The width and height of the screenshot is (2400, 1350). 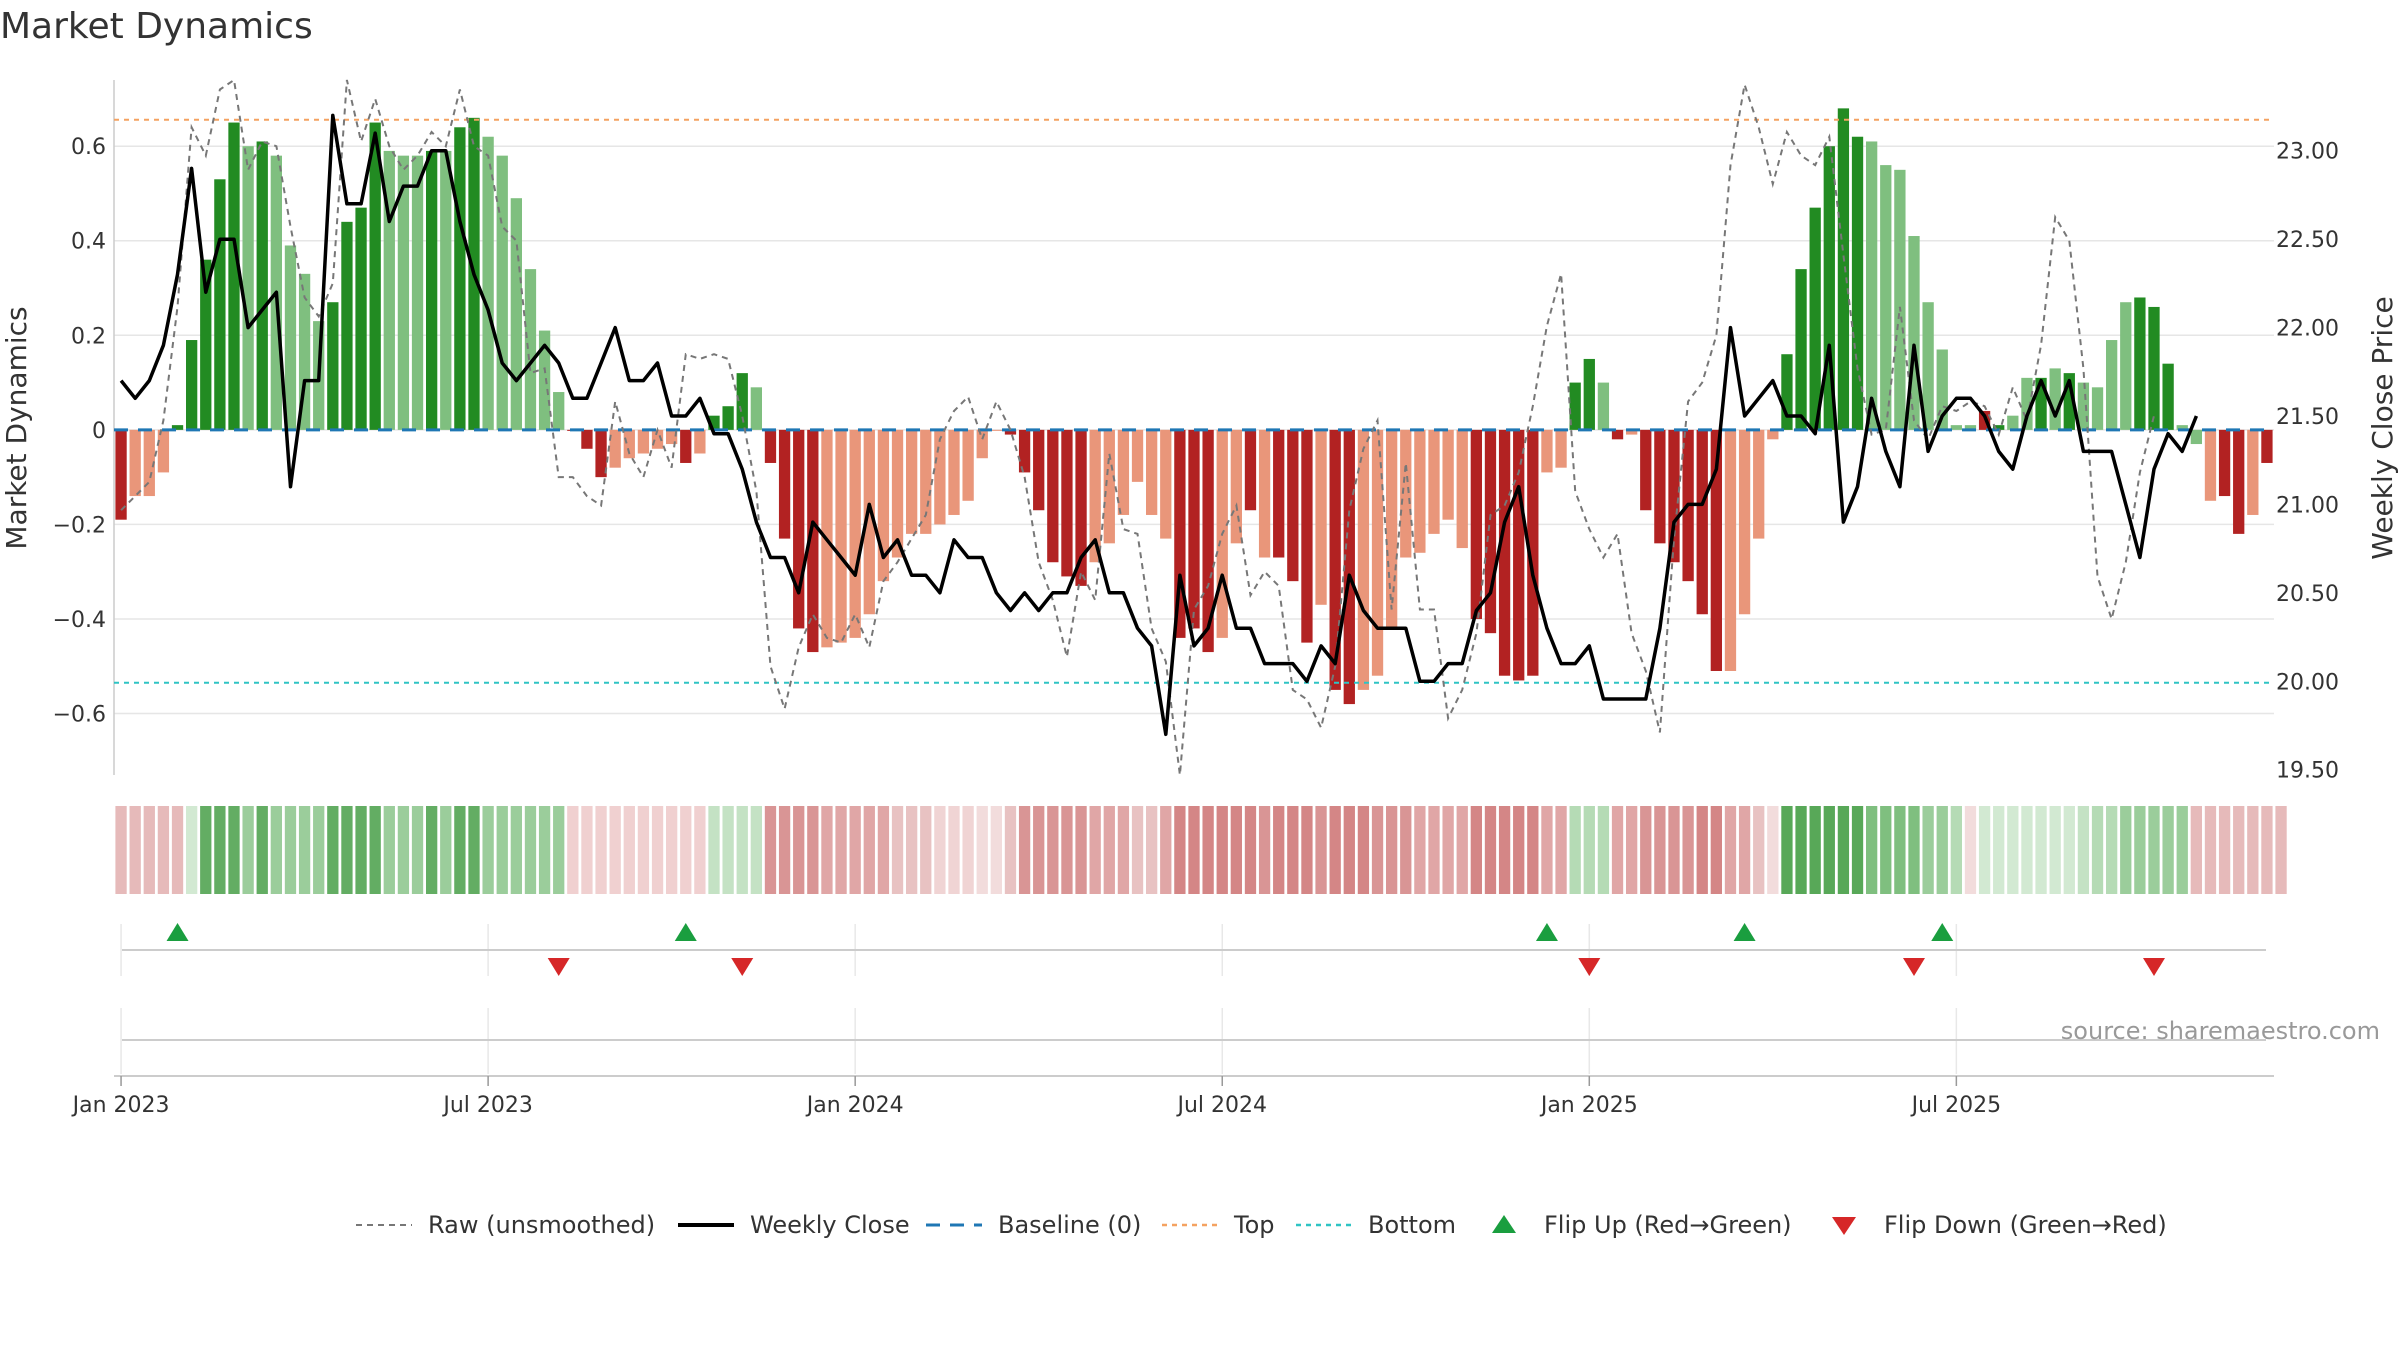 I want to click on legend-label: Baseline (0), so click(x=1069, y=1225).